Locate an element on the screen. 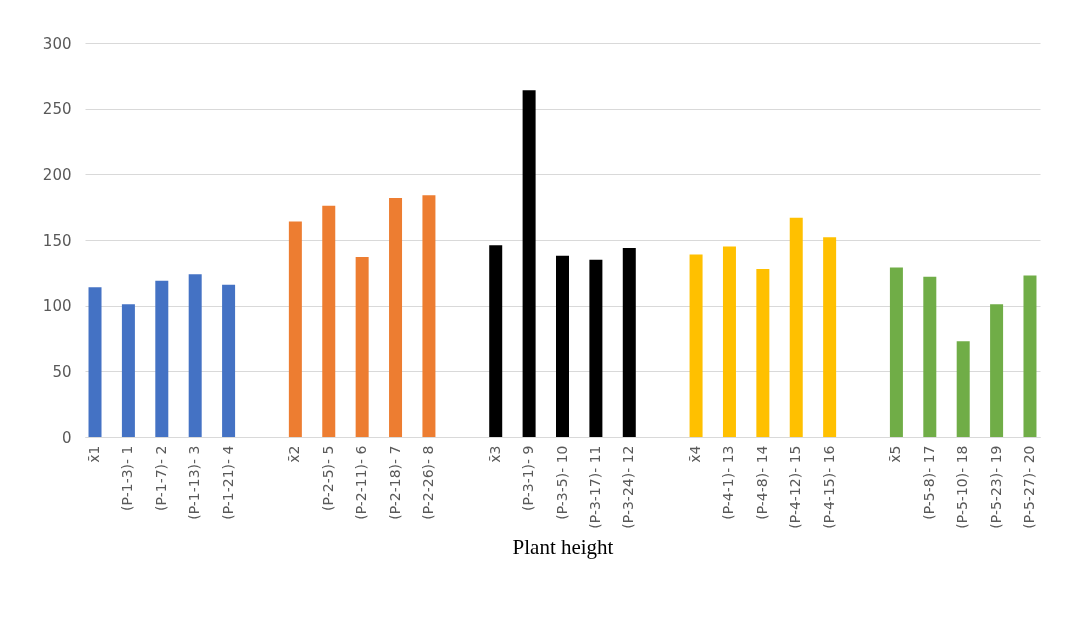 This screenshot has width=1067, height=642. x-tick-label: (P-5-23)- 19 is located at coordinates (995, 487).